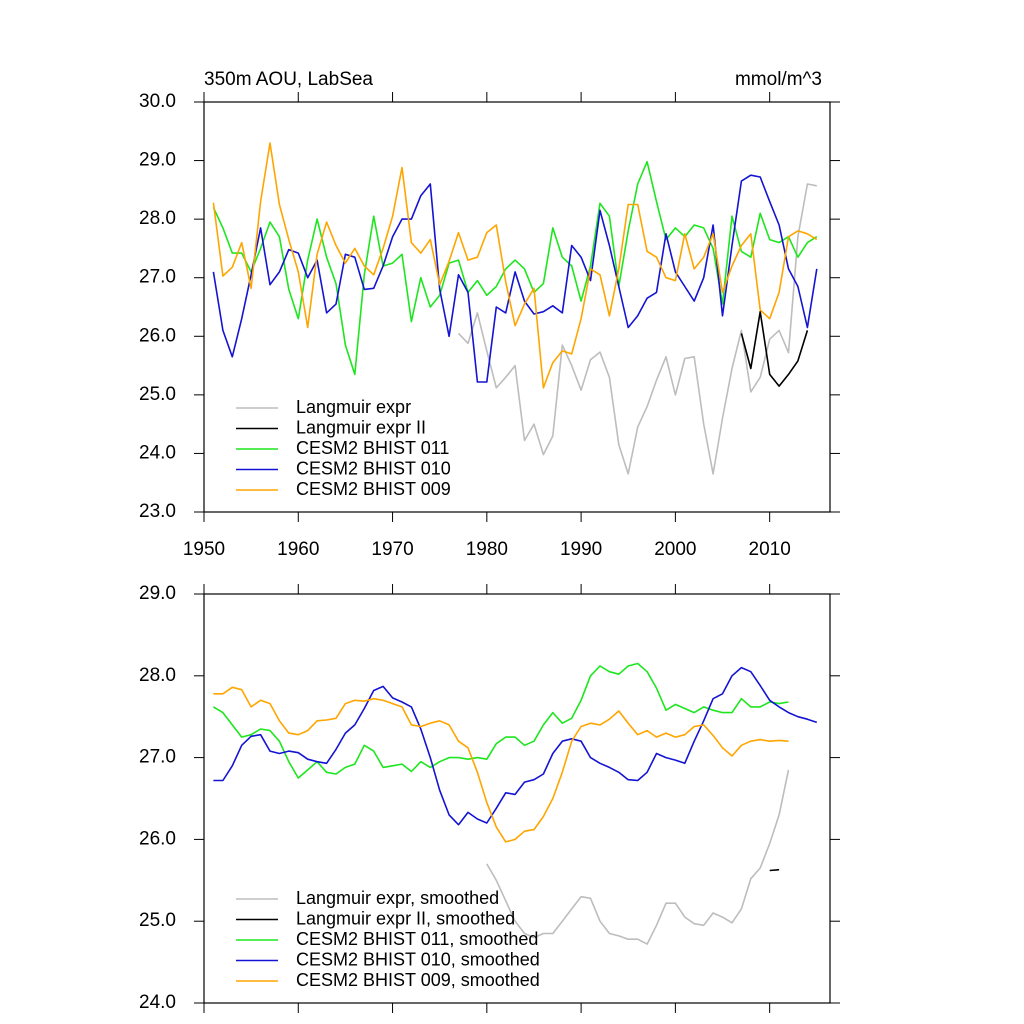  What do you see at coordinates (778, 79) in the screenshot?
I see `units-label: mmol/m^3` at bounding box center [778, 79].